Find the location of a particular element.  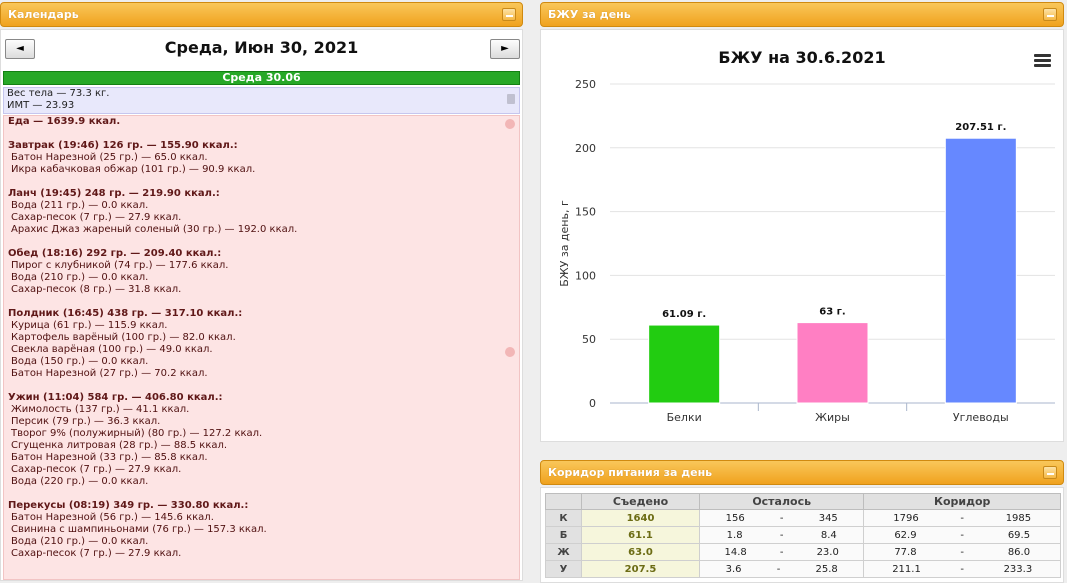

day-bar: Среда 30.06 is located at coordinates (261, 78).